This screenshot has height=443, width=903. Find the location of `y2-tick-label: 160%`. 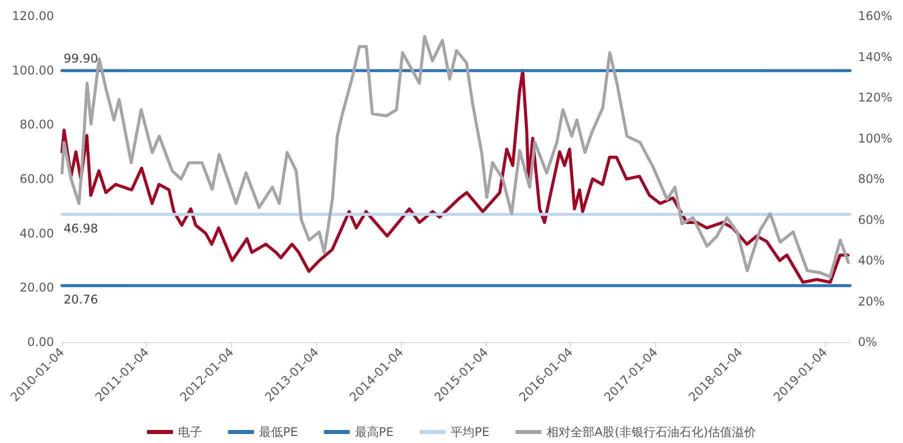

y2-tick-label: 160% is located at coordinates (875, 16).